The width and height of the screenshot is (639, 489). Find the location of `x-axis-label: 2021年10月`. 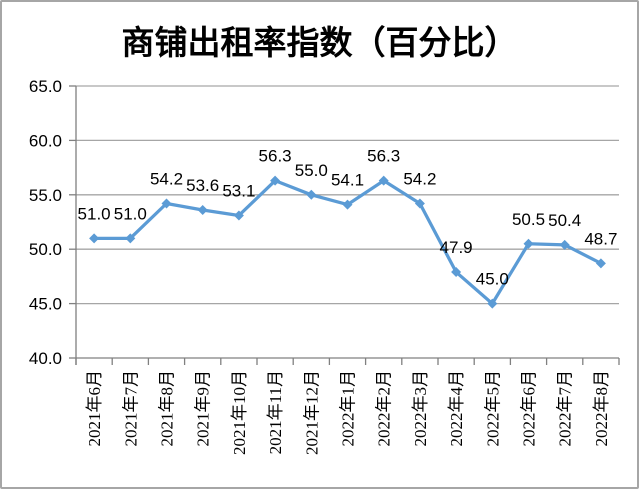

x-axis-label: 2021年10月 is located at coordinates (239, 412).